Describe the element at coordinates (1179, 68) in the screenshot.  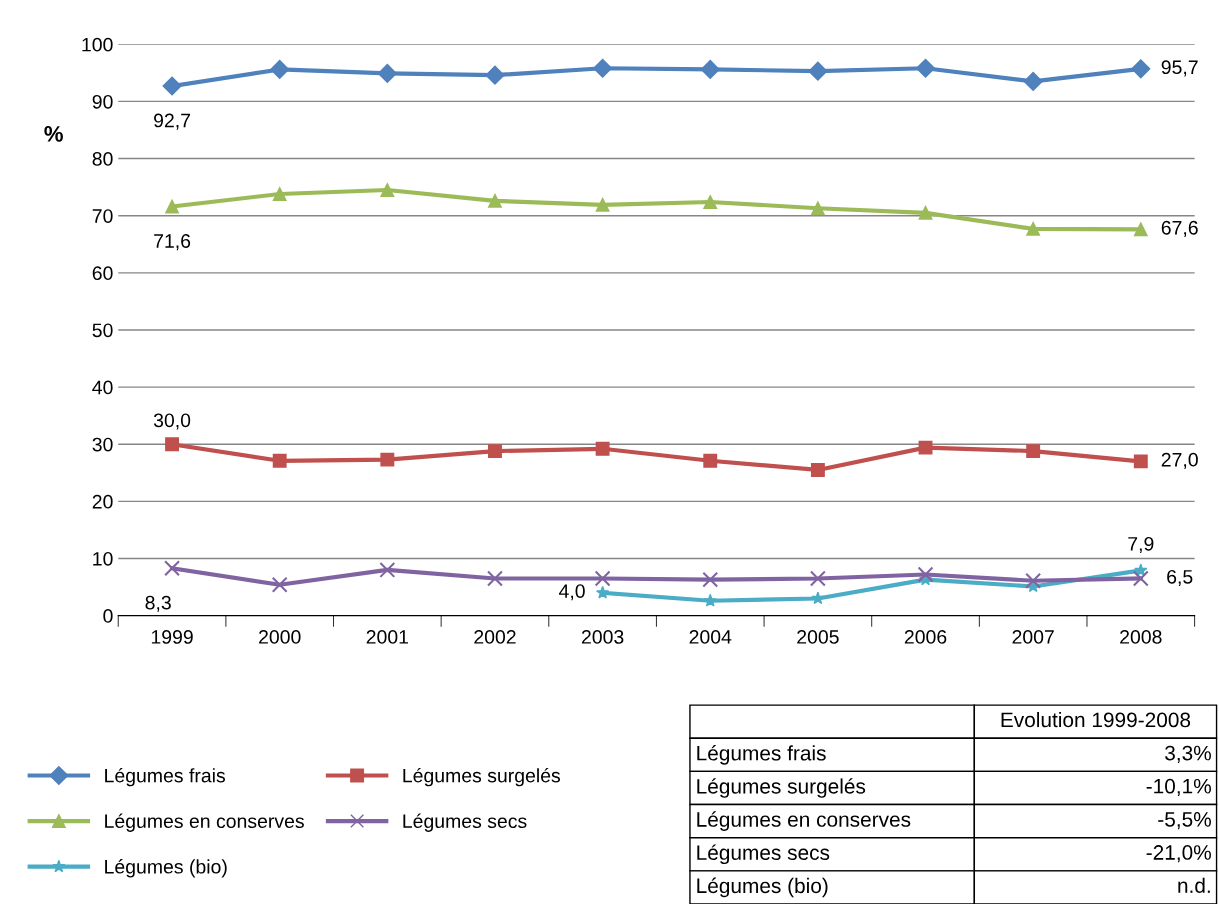
I see `data-label: 95,7` at that location.